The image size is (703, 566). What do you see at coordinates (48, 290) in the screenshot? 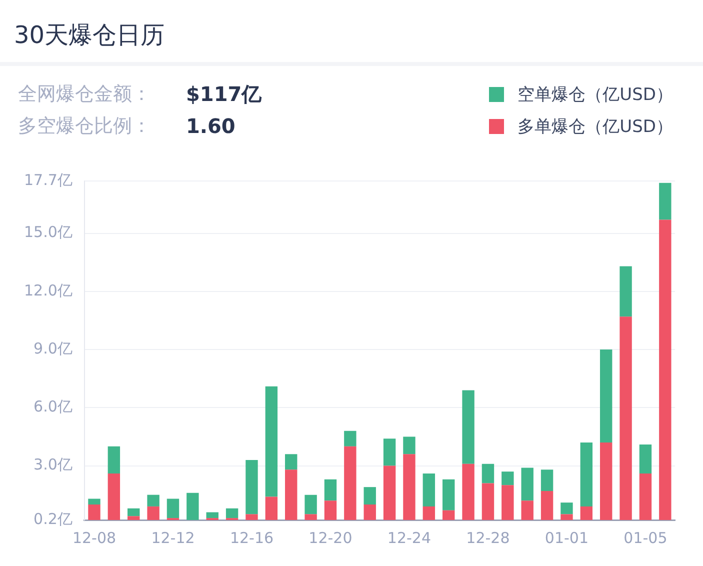
I see `y-tick-label: 12.0亿` at bounding box center [48, 290].